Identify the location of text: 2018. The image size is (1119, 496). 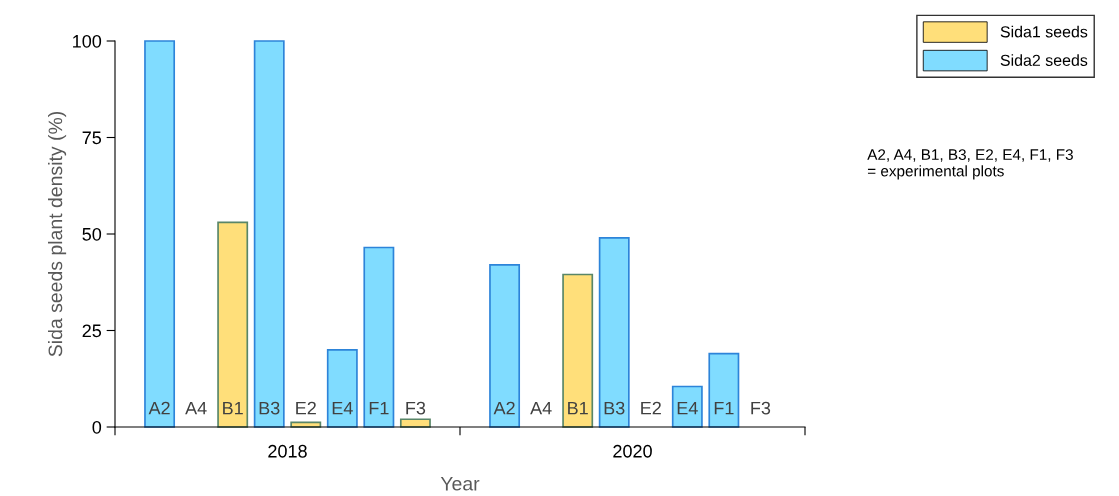
(287, 451).